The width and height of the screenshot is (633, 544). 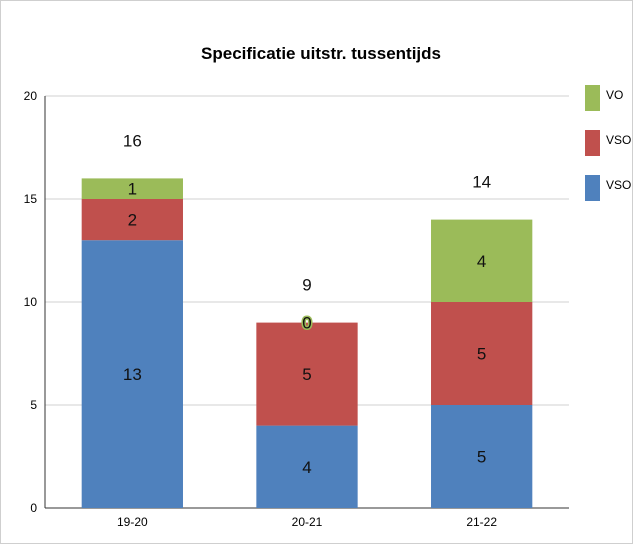 What do you see at coordinates (31, 199) in the screenshot?
I see `y-tick-label: 15` at bounding box center [31, 199].